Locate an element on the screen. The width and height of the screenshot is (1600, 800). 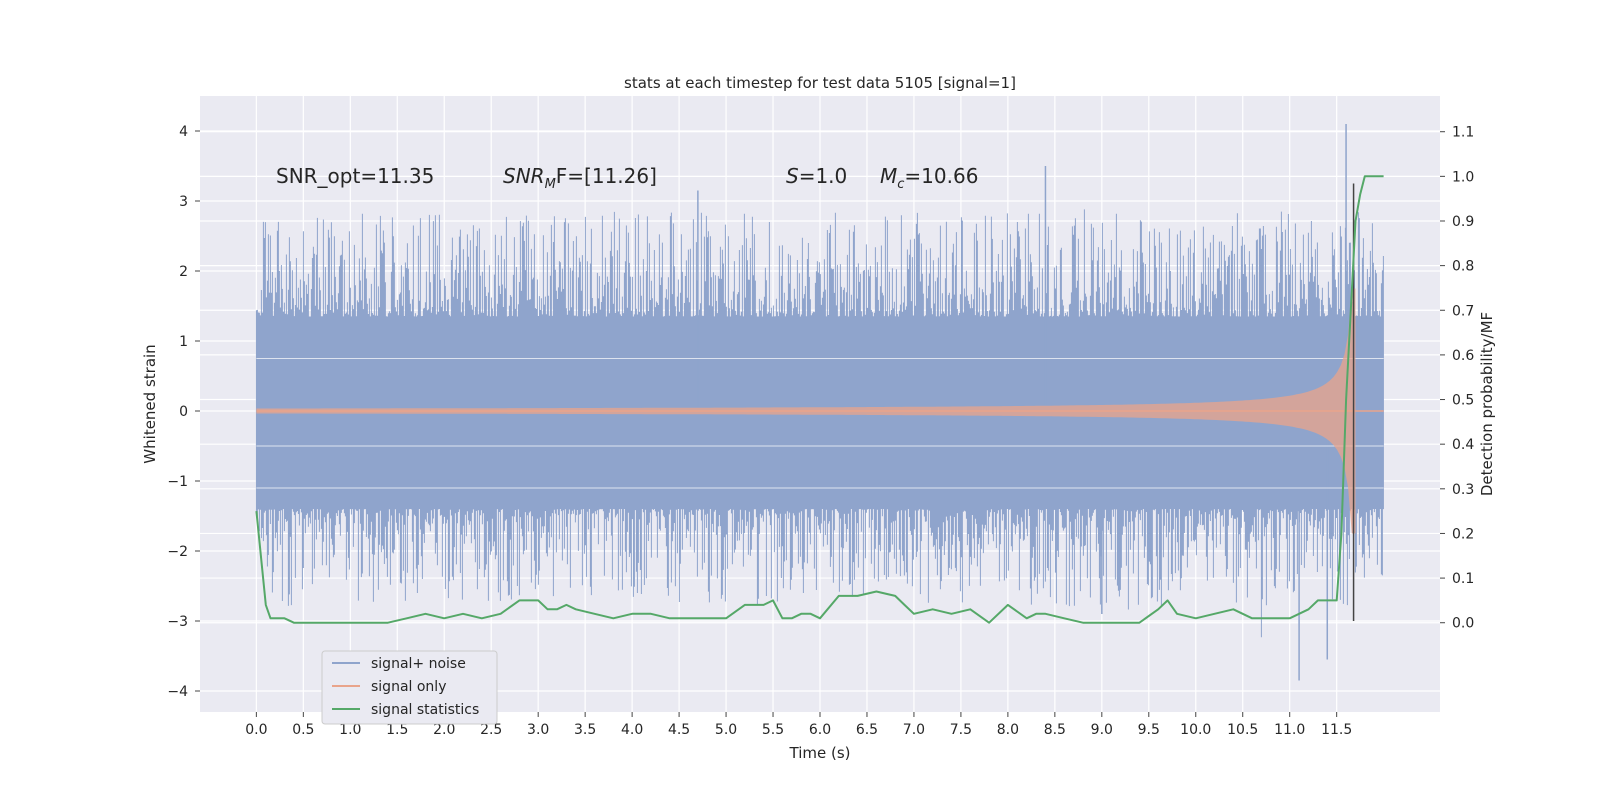
right-y-axis-ticks: 1.1 1.0 0.9 0.8 0.7 0.6 0.5 0.4 0.3 0.2 0.1 0.0 is located at coordinates (1457, 378).